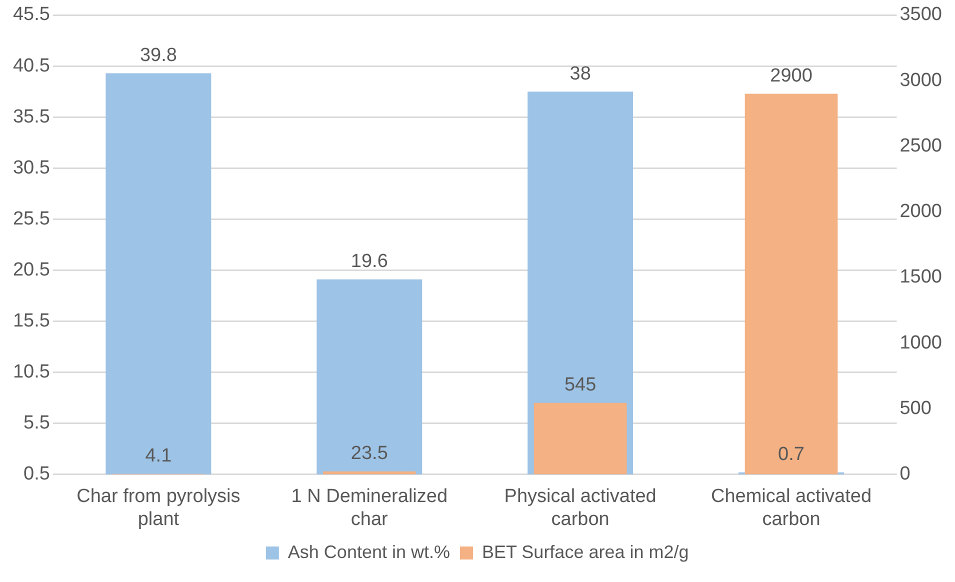 This screenshot has height=582, width=955. What do you see at coordinates (158, 508) in the screenshot?
I see `x-tick-label: Char from pyrolysis plant` at bounding box center [158, 508].